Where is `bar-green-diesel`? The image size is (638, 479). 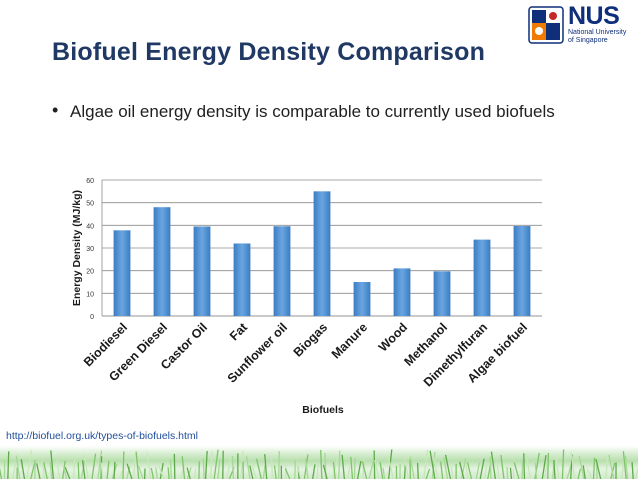
bar-green-diesel is located at coordinates (162, 261).